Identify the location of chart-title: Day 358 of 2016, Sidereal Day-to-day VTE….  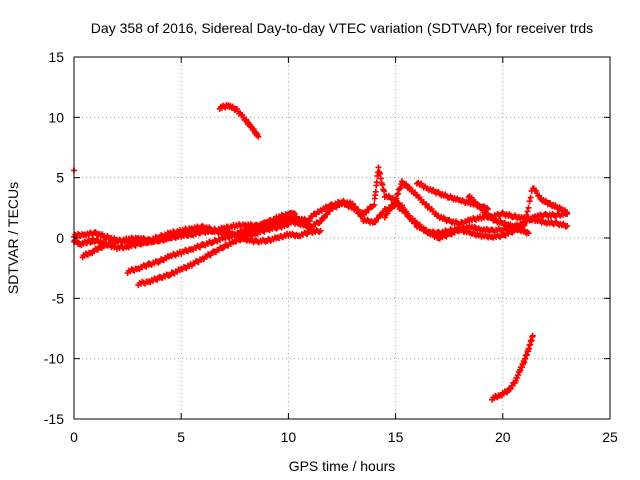
(342, 28).